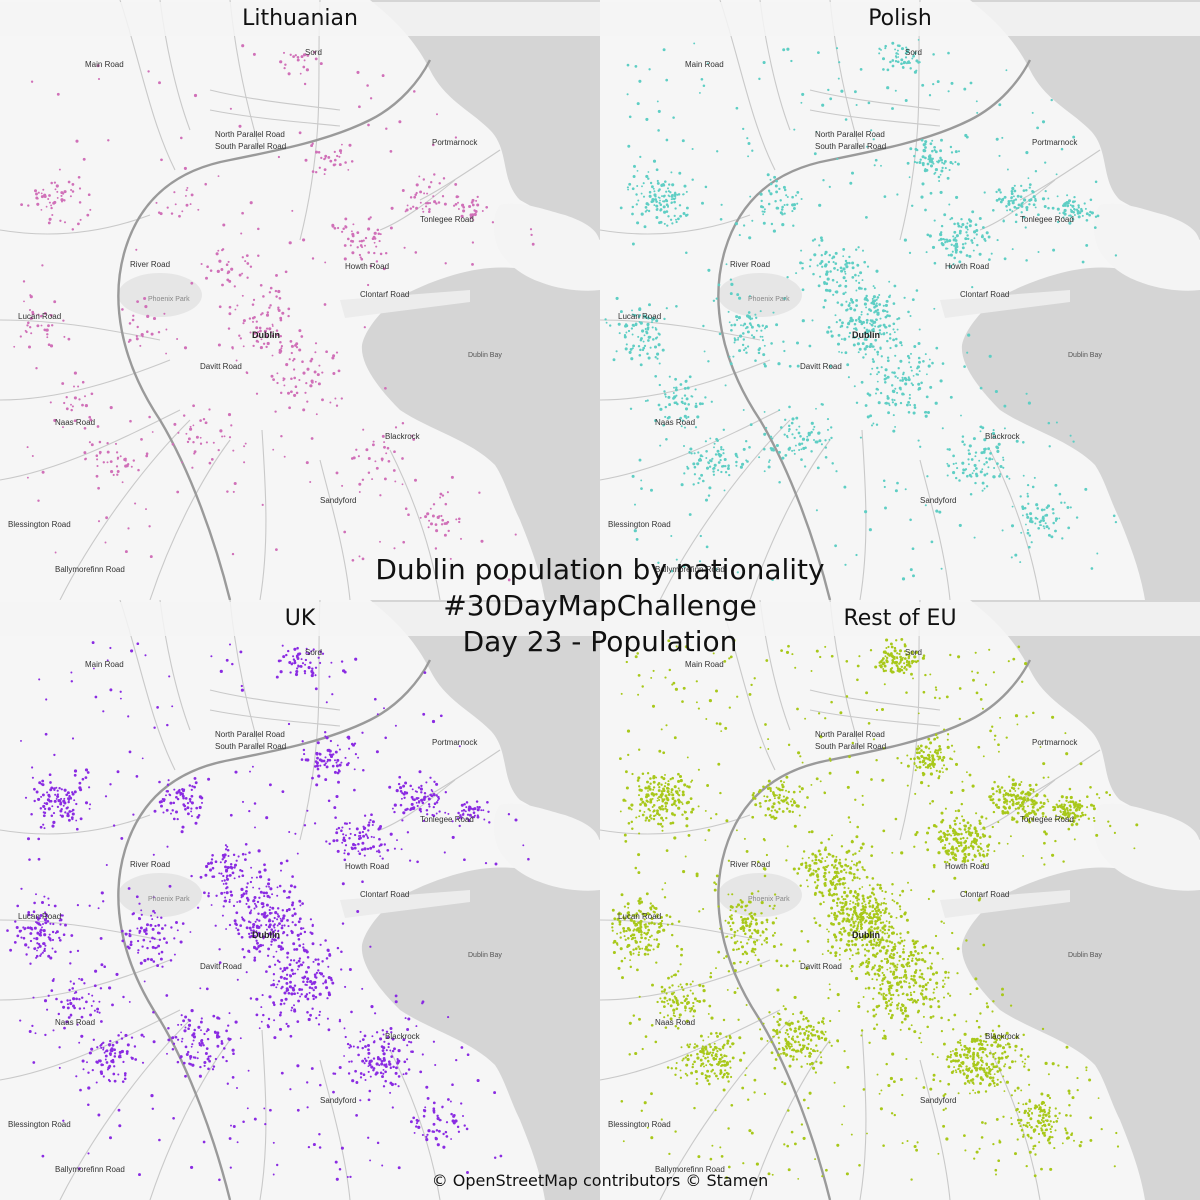 Image resolution: width=1200 pixels, height=1200 pixels. I want to click on phoenix-park-area, so click(160, 295).